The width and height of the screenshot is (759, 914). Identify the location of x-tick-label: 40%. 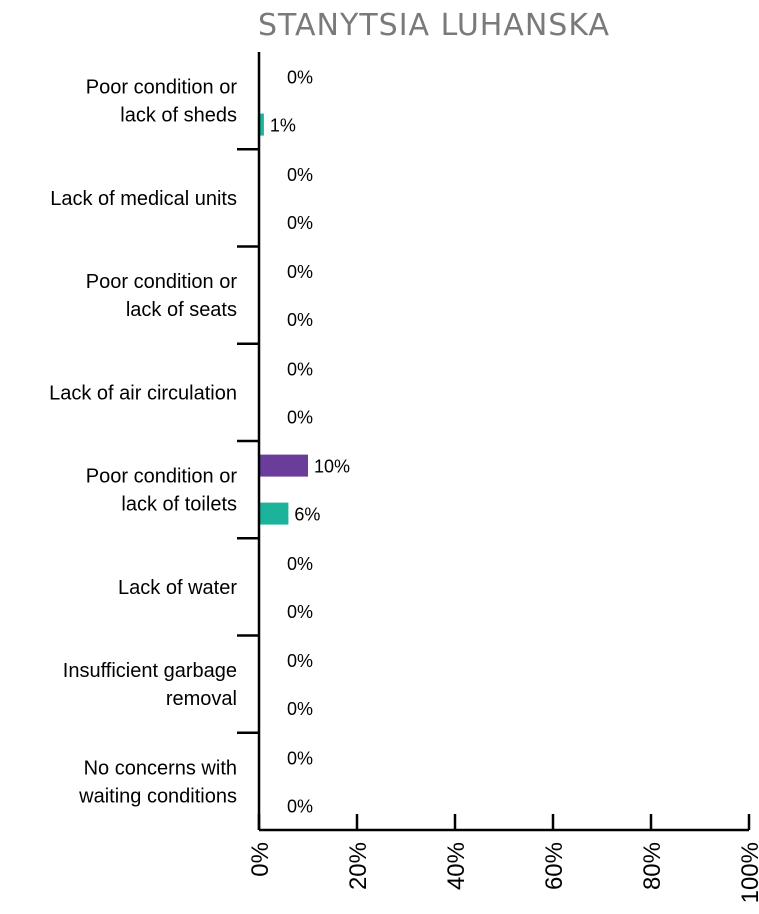
(456, 866).